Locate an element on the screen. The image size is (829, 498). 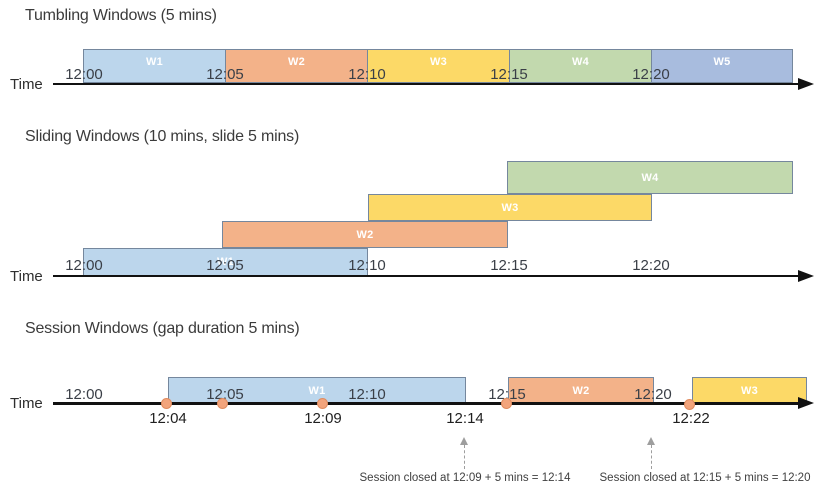
tumbling-window-w1-label: W1 is located at coordinates (154, 62).